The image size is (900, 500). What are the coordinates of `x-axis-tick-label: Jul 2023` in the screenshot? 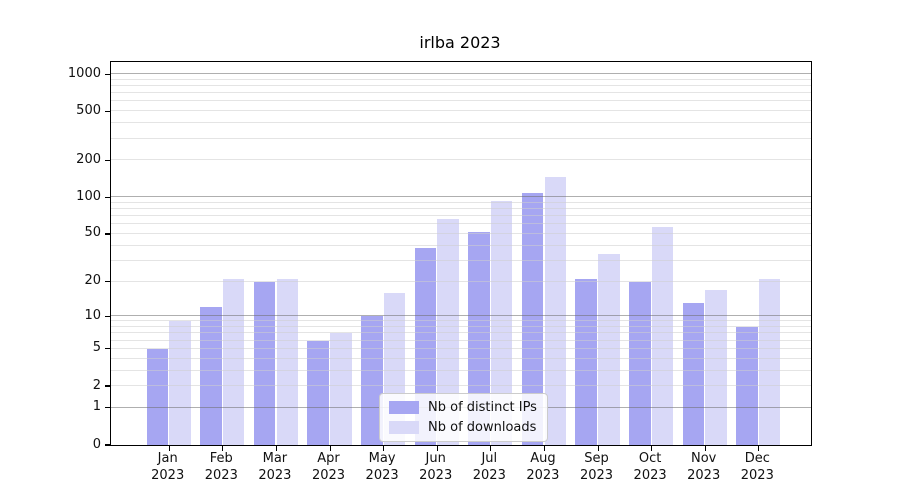 It's located at (489, 467).